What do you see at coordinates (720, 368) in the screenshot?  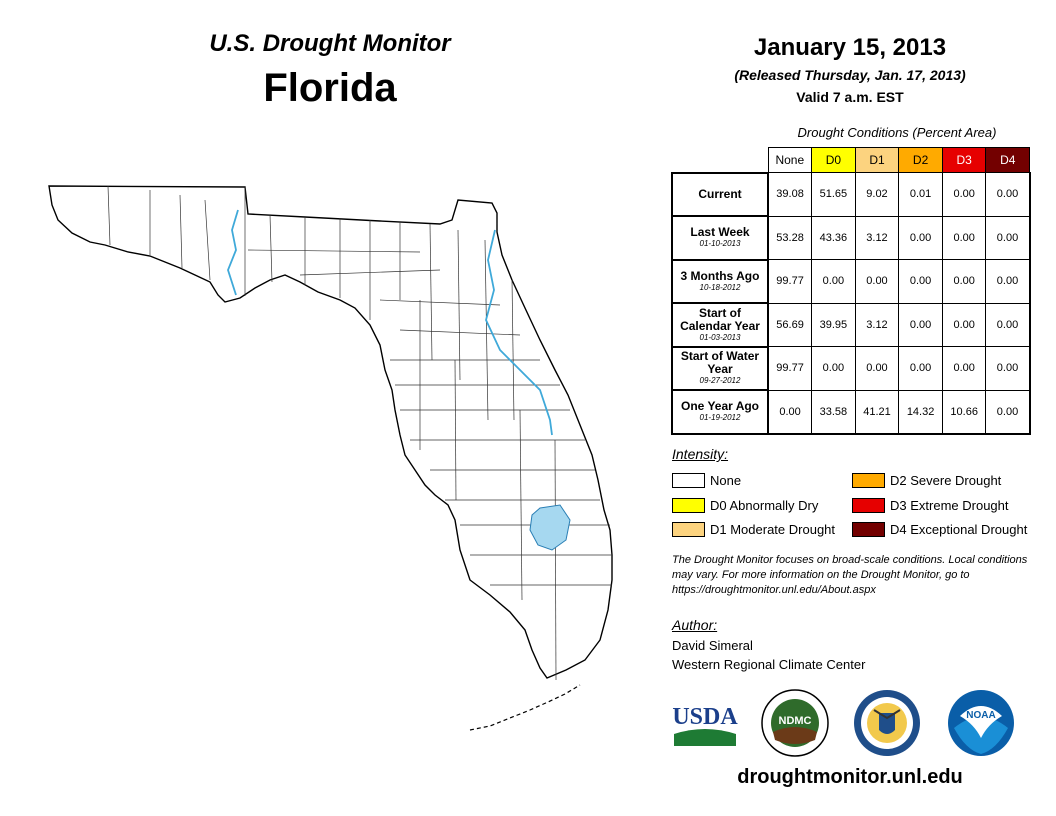 I see `row-label: Start of Water Year 09-27-2012` at bounding box center [720, 368].